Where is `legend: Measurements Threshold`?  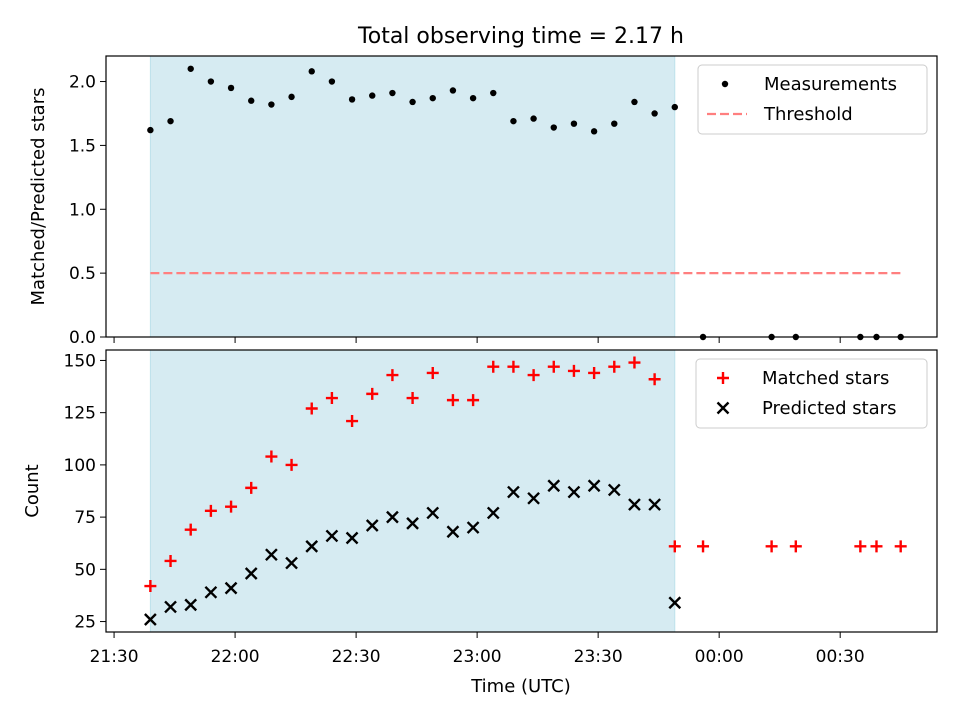
legend: Measurements Threshold is located at coordinates (812, 99).